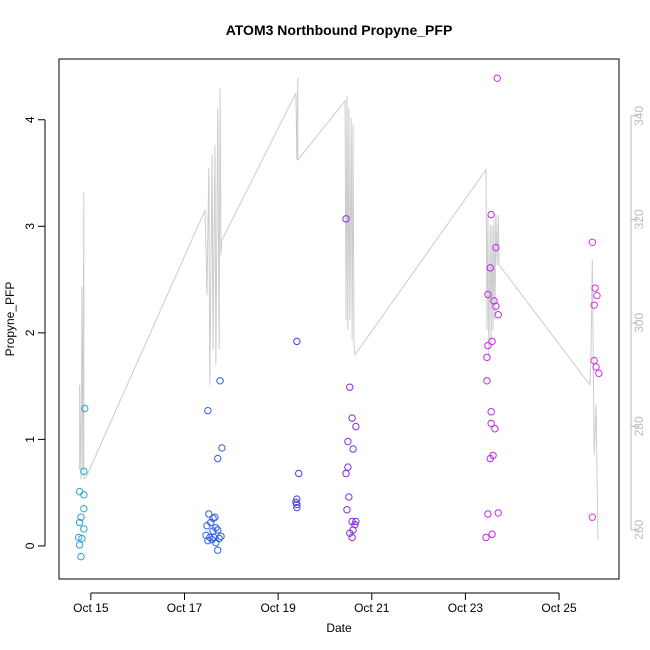 The width and height of the screenshot is (650, 650). I want to click on y-tick-label: 0, so click(30, 545).